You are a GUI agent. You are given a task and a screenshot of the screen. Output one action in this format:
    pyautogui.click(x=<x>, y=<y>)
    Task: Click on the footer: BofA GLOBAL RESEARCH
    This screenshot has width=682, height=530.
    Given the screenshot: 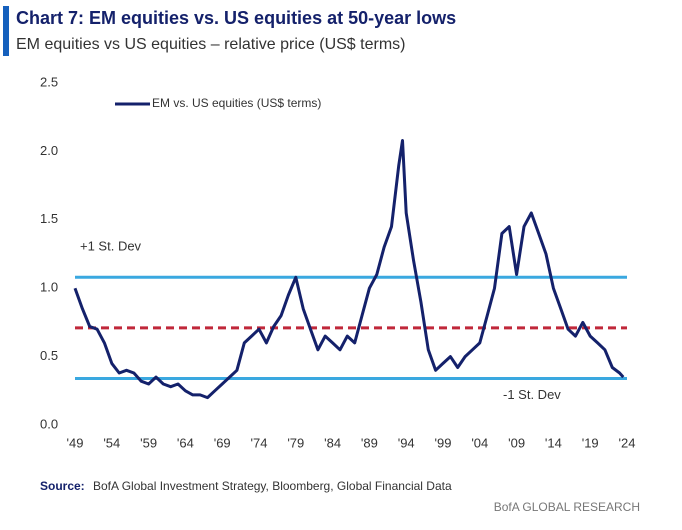 What is the action you would take?
    pyautogui.click(x=567, y=507)
    